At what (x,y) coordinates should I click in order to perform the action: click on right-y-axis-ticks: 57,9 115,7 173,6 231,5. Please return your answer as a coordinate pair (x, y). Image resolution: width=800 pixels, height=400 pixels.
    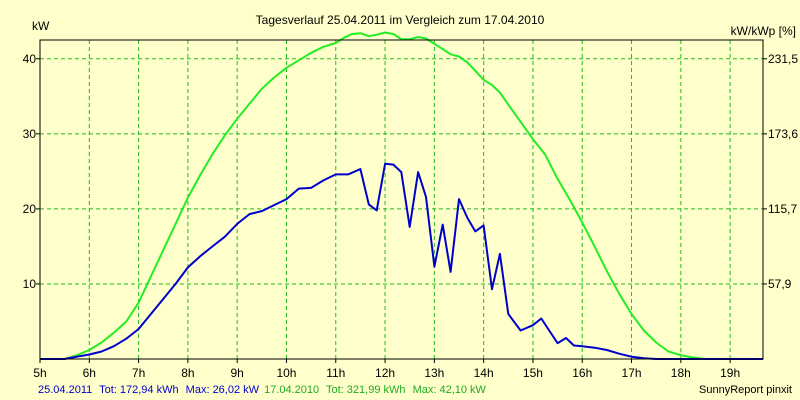
    Looking at the image, I should click on (780, 171).